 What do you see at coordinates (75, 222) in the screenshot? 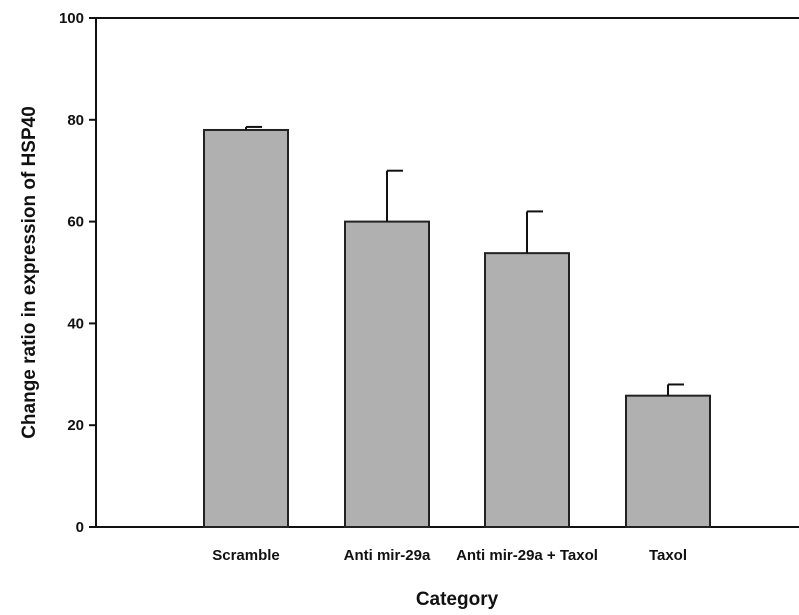
I see `y-tick-label: 60` at bounding box center [75, 222].